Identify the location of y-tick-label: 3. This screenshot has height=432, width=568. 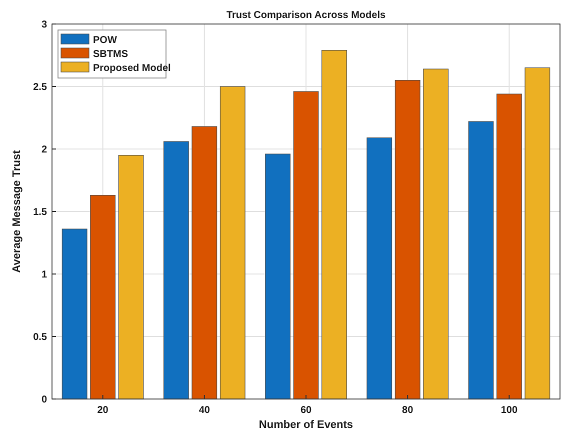
(44, 25).